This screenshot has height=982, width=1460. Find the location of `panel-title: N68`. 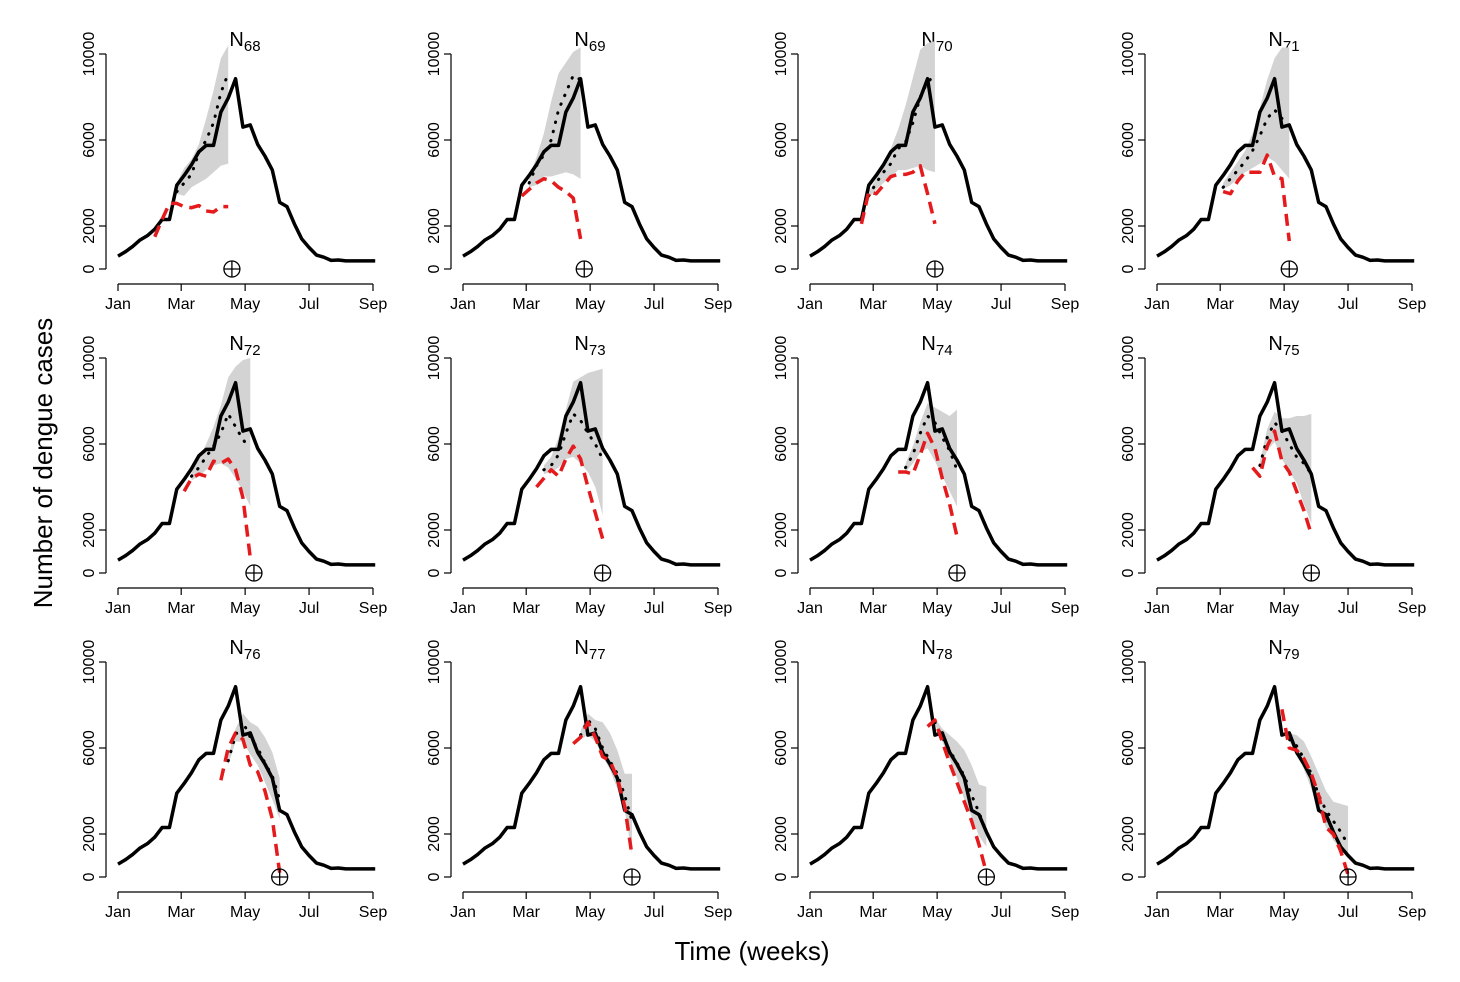

panel-title: N68 is located at coordinates (244, 42).